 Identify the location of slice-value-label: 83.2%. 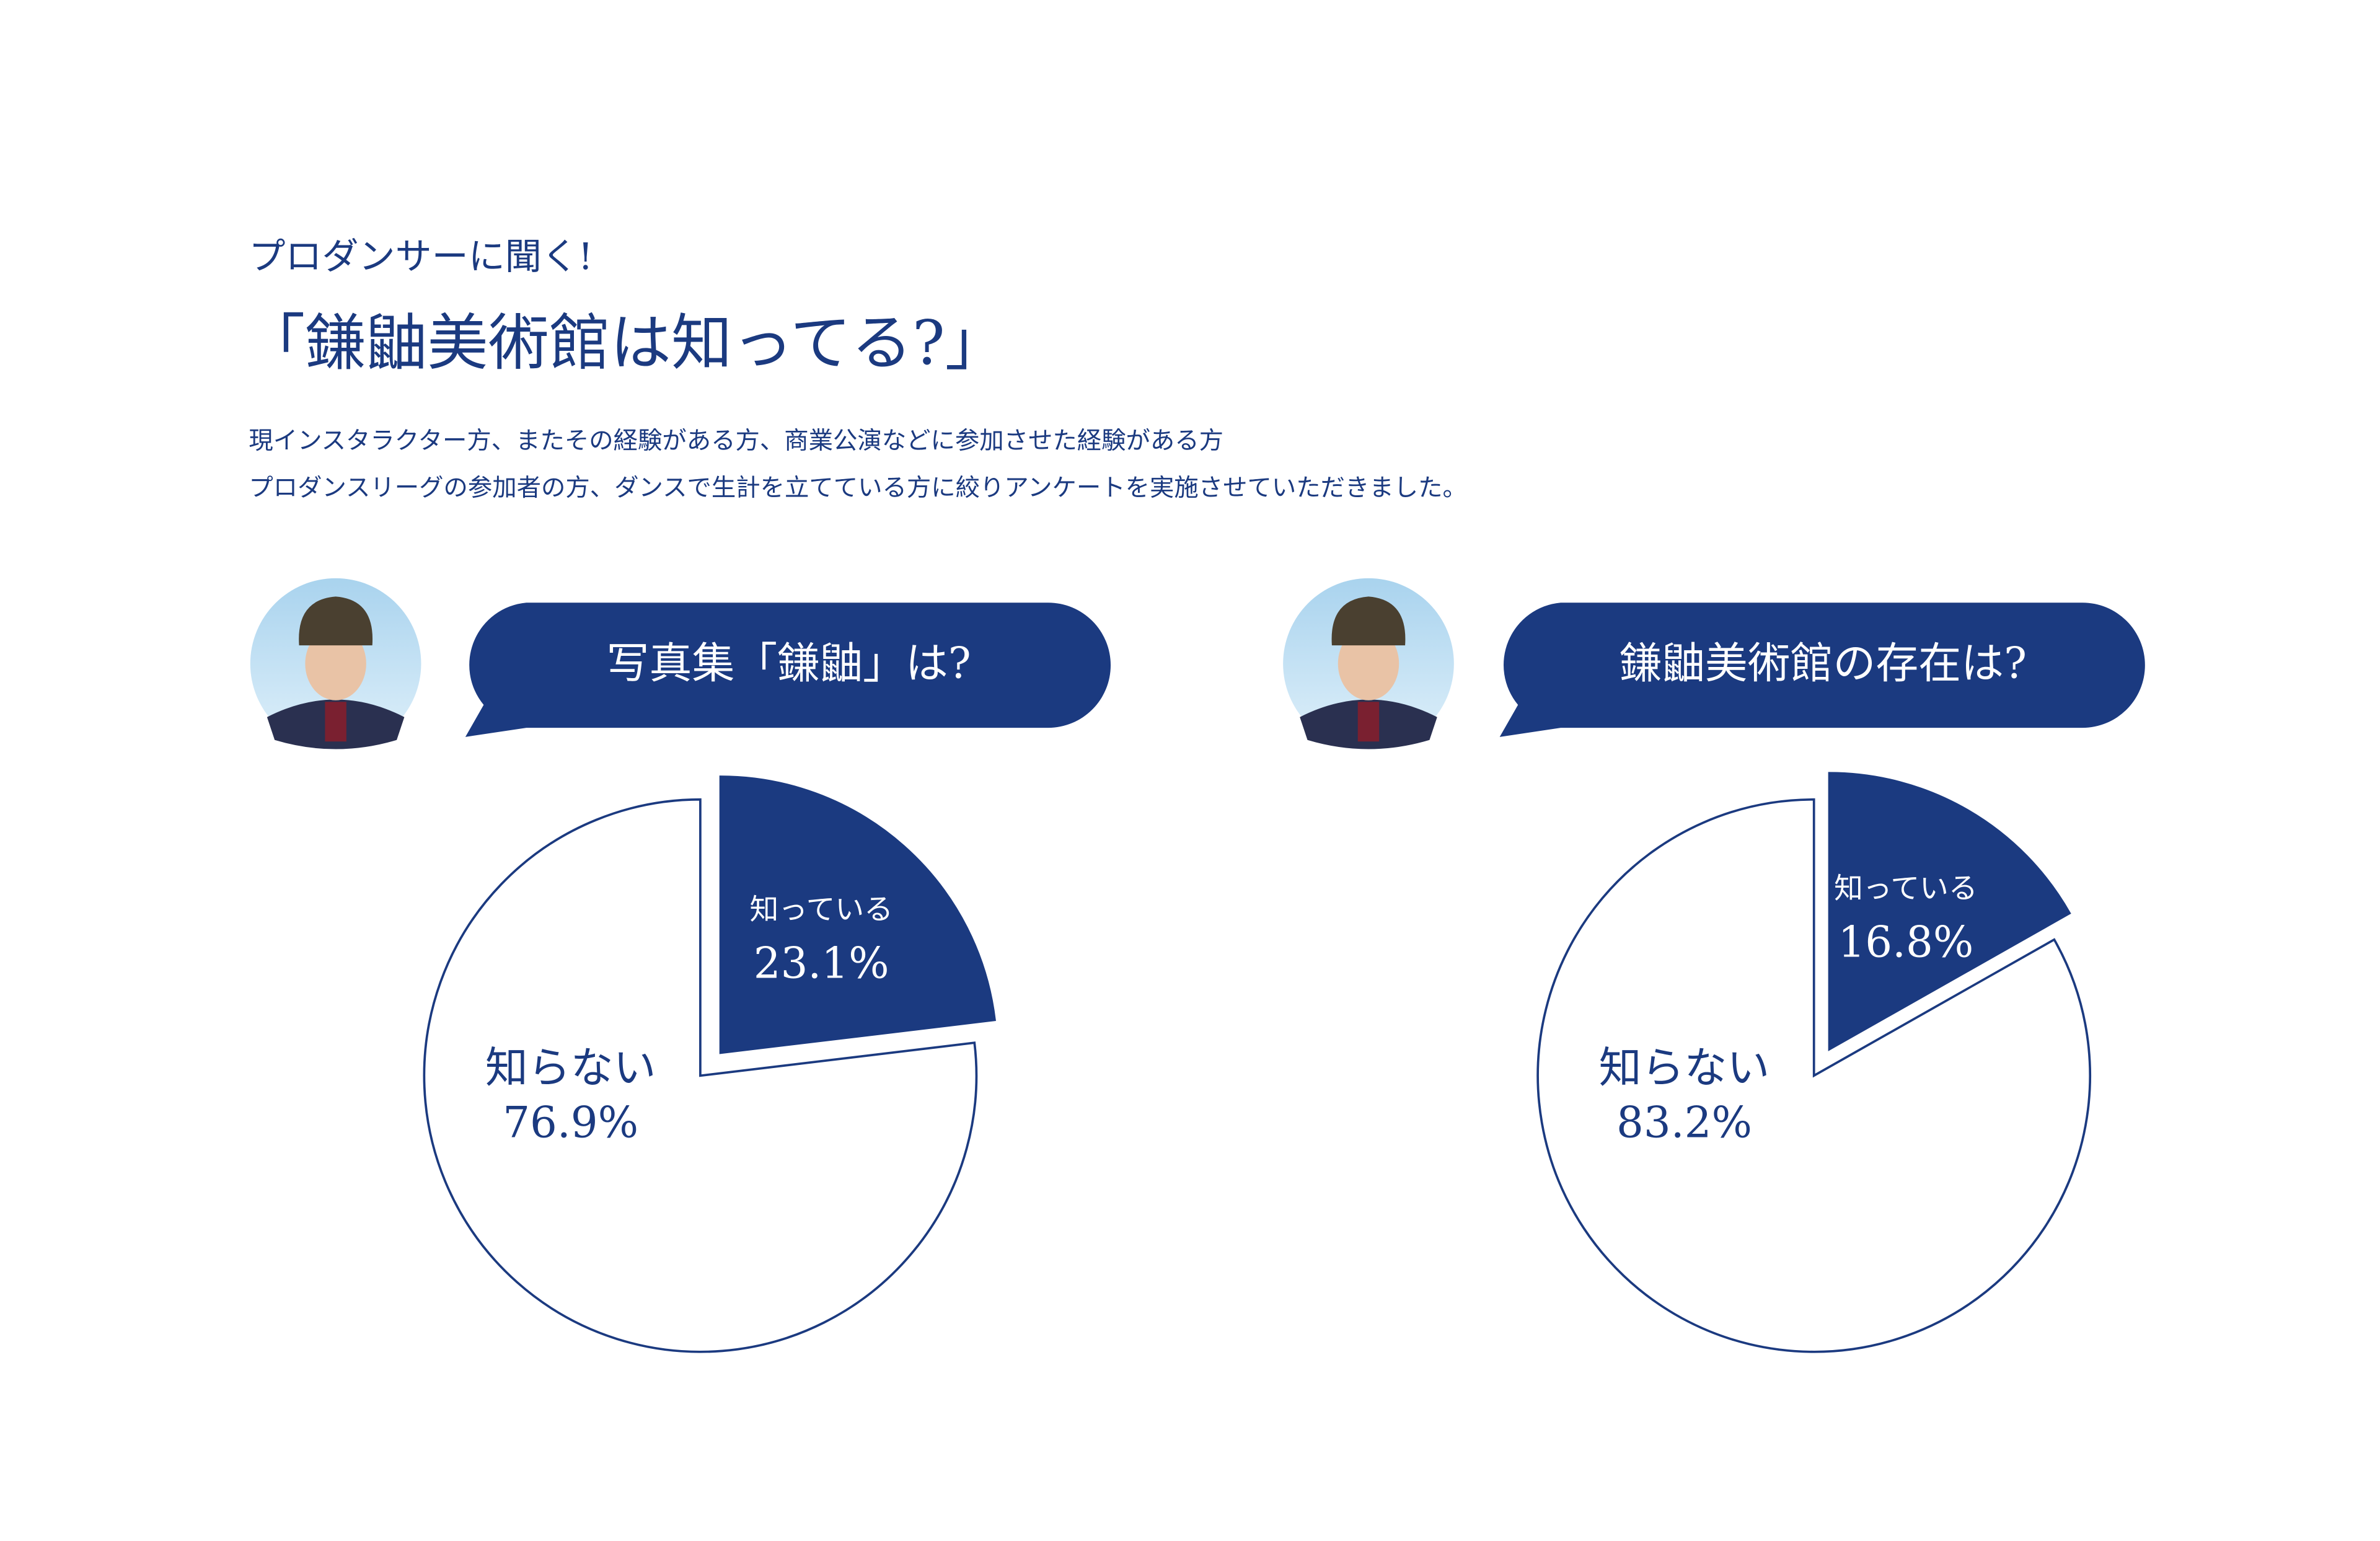
(1684, 1123).